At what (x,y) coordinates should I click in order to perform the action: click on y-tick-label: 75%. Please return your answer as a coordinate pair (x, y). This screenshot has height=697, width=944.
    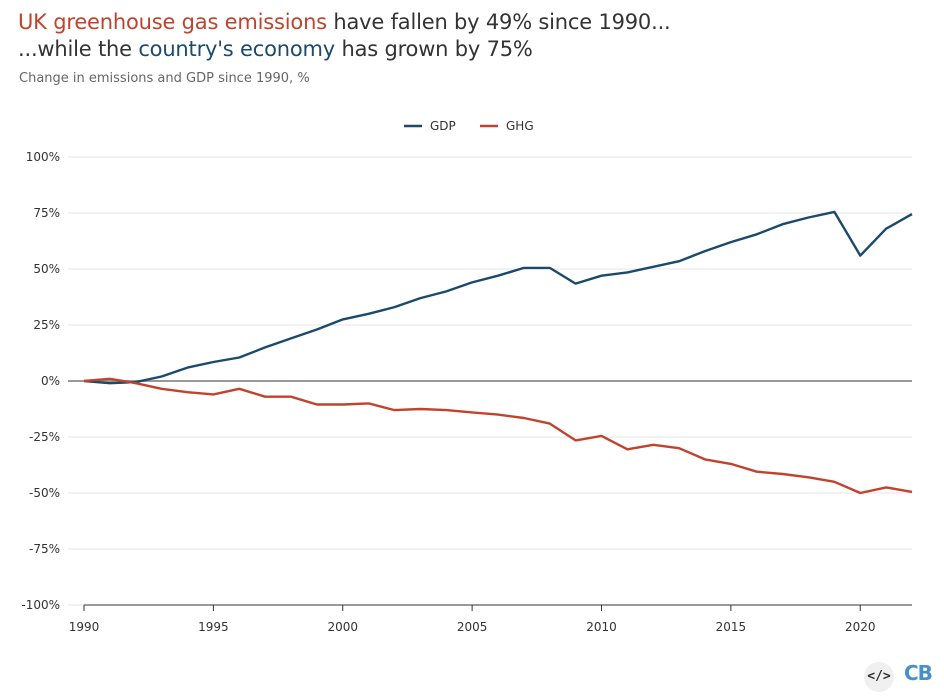
    Looking at the image, I should click on (46, 213).